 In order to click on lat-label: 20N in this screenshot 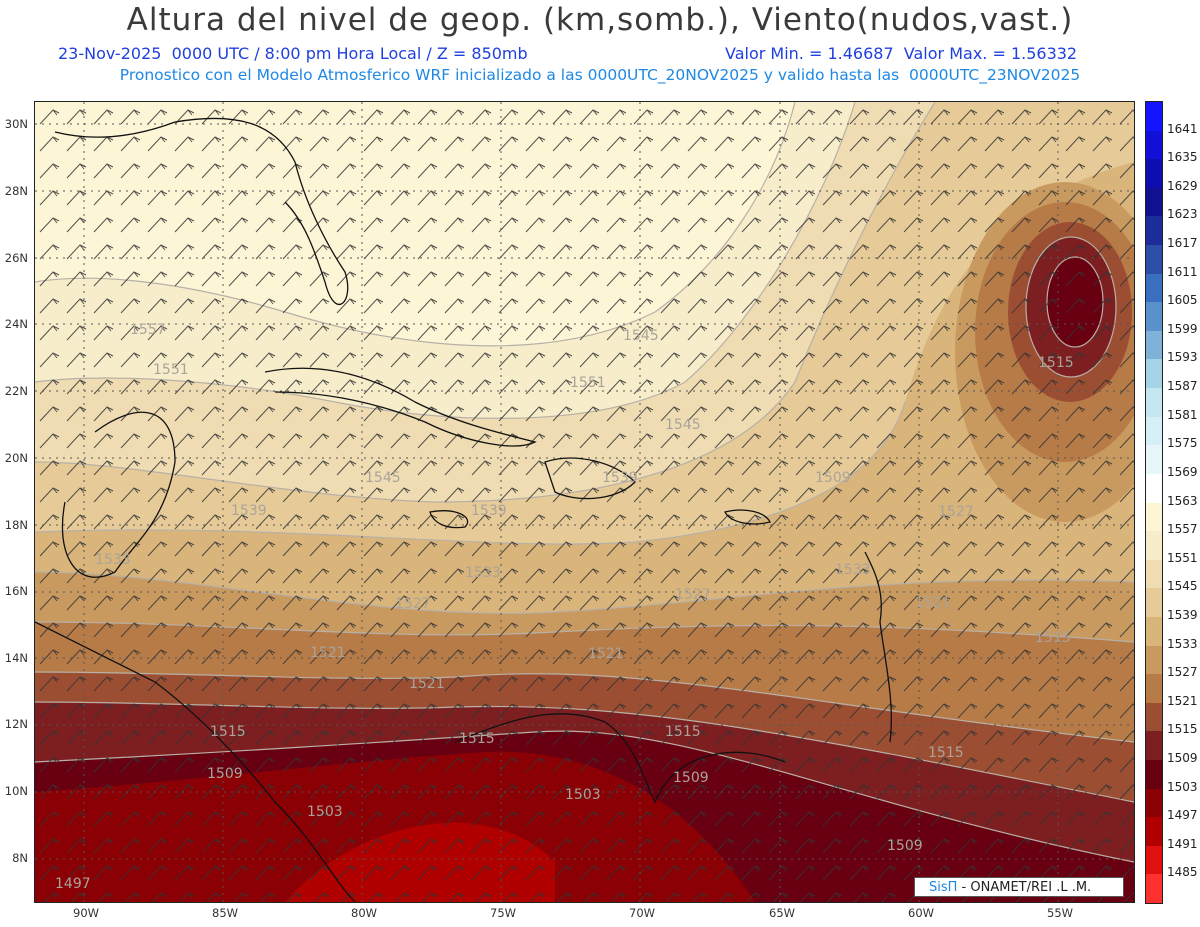, I will do `click(16, 458)`.